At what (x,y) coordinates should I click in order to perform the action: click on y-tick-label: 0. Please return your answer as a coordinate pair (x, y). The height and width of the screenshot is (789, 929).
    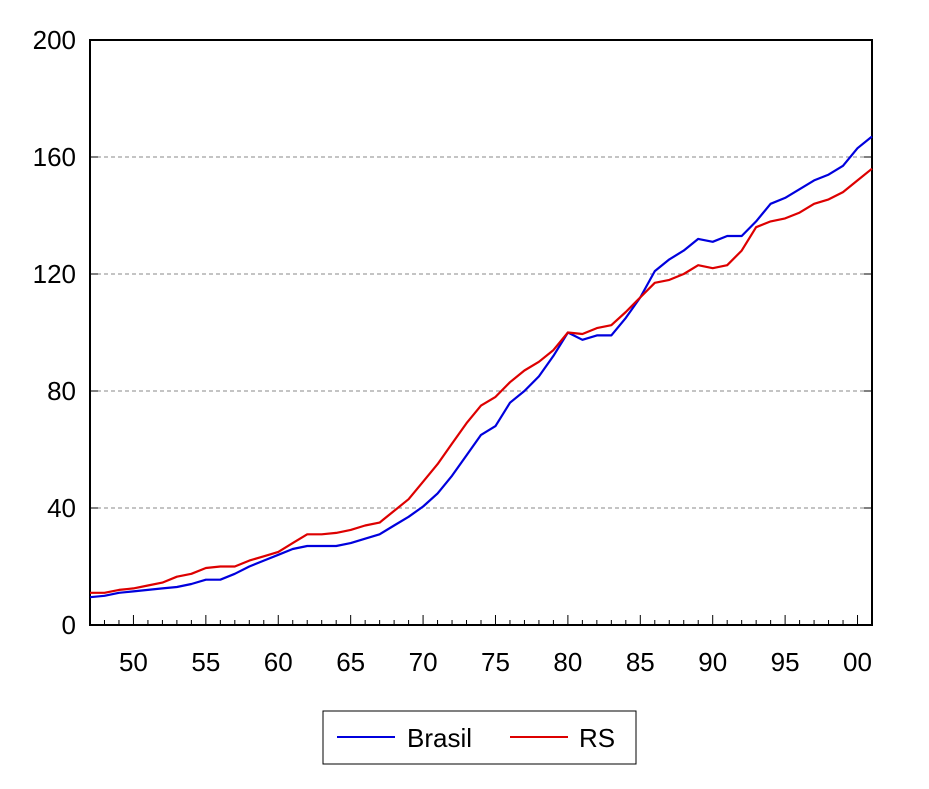
    Looking at the image, I should click on (69, 625).